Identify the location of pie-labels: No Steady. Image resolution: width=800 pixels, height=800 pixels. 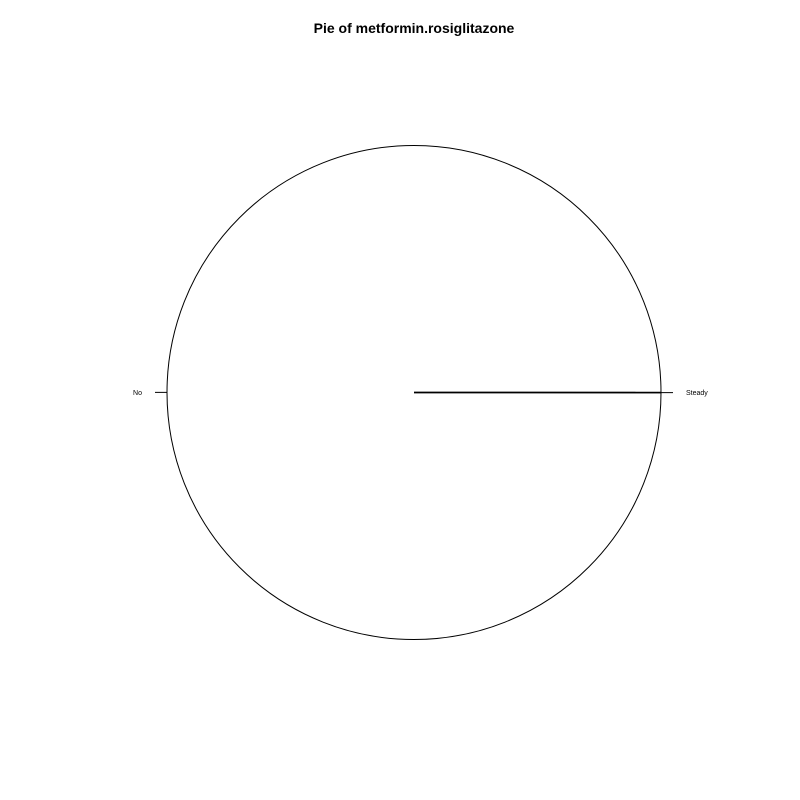
(420, 393).